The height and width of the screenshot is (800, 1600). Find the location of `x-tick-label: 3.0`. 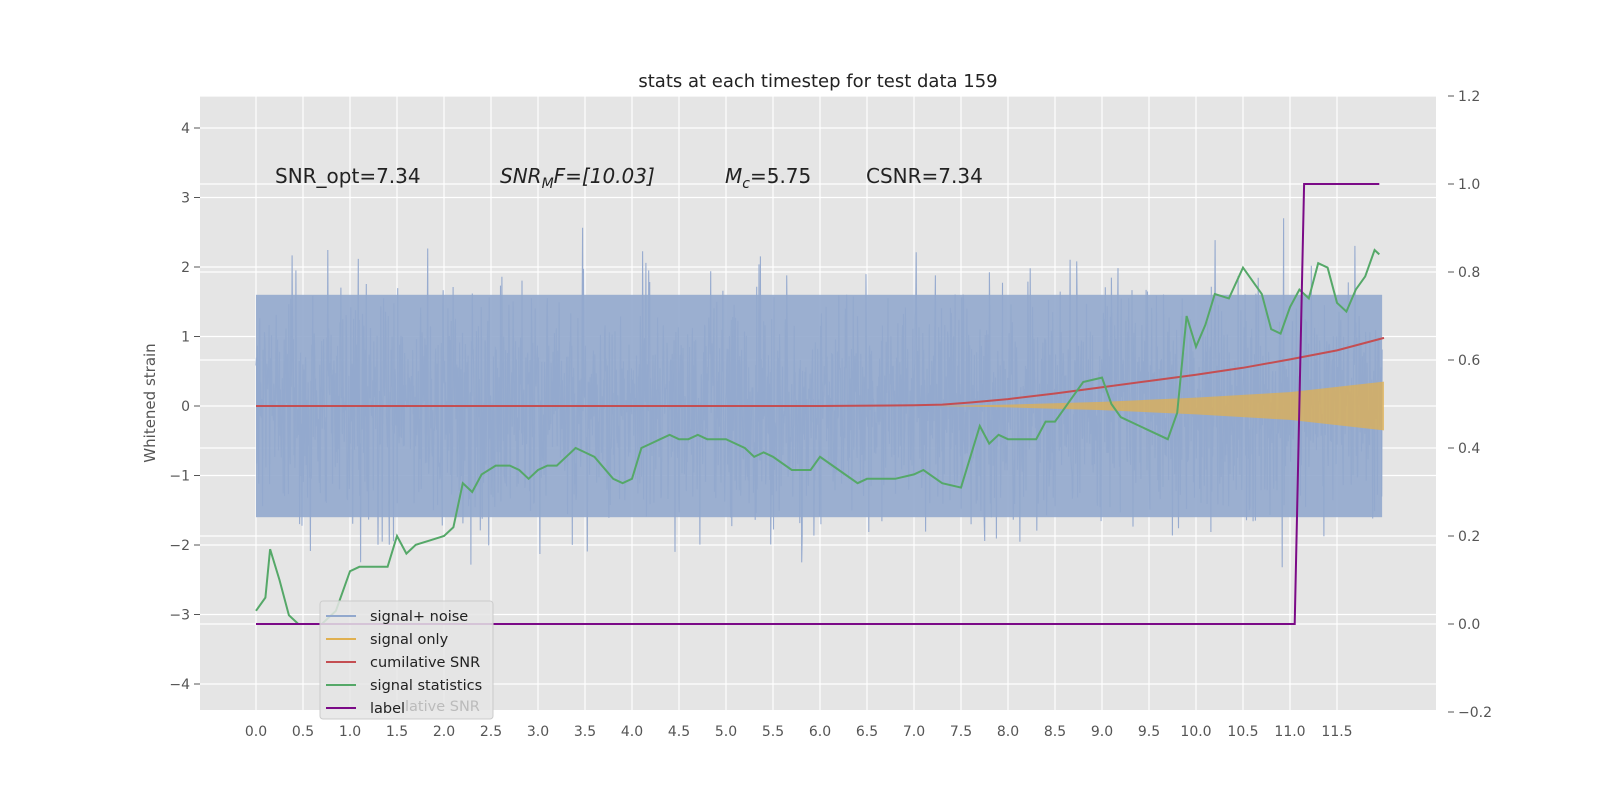

x-tick-label: 3.0 is located at coordinates (538, 732).